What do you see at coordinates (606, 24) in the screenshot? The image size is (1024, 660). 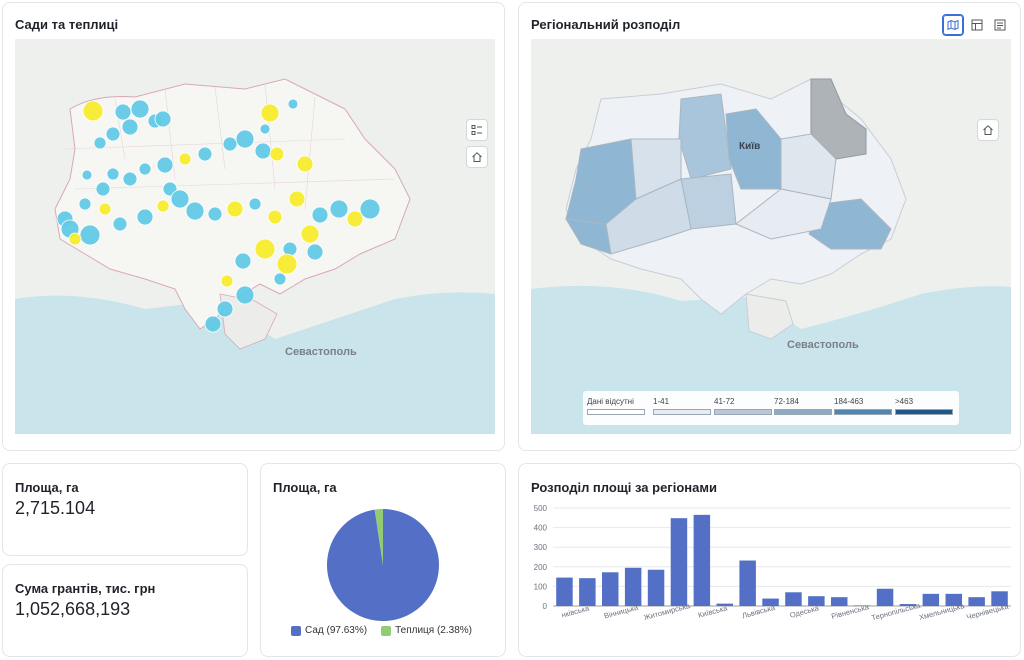 I see `card-title: Регіональний розподіл` at bounding box center [606, 24].